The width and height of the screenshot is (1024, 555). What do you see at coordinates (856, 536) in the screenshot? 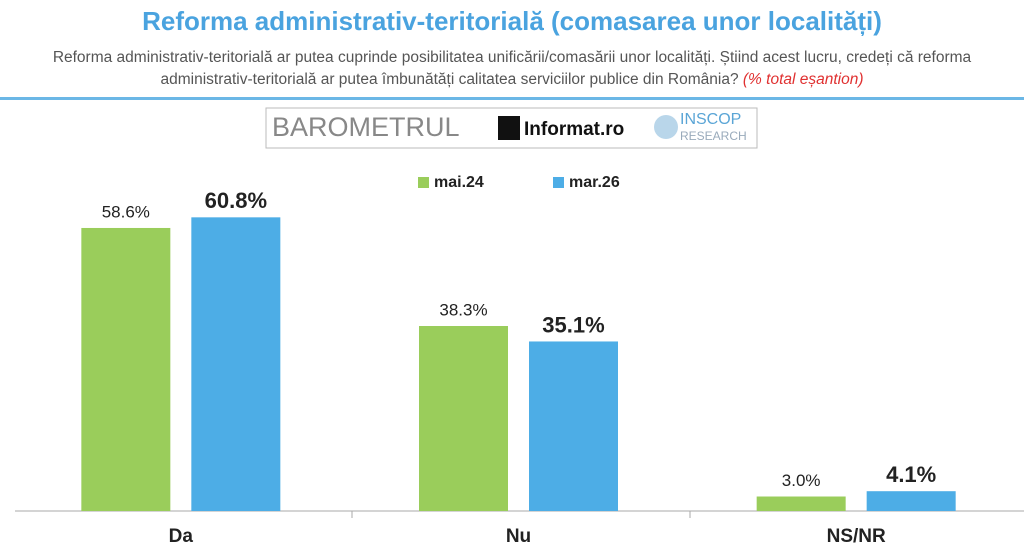
I see `x-tick-label: NS/NR` at bounding box center [856, 536].